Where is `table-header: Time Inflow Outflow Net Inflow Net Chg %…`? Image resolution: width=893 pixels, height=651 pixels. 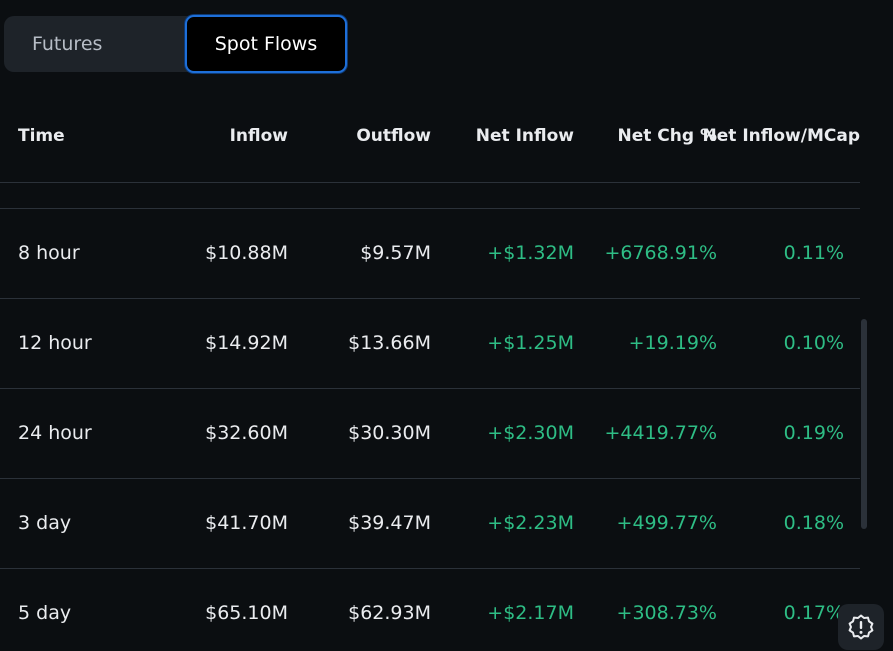
table-header: Time Inflow Outflow Net Inflow Net Chg %… is located at coordinates (434, 136).